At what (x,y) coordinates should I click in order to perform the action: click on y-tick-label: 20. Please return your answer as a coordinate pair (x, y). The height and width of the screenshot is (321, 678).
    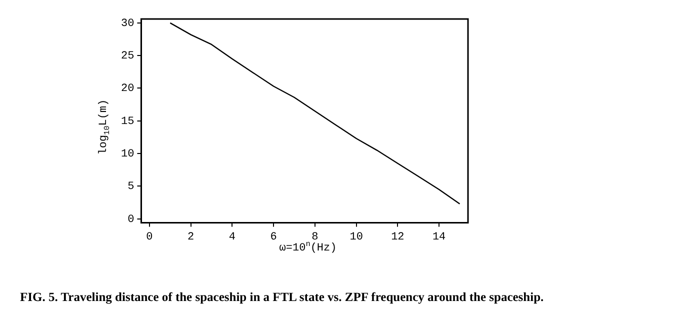
    Looking at the image, I should click on (127, 89).